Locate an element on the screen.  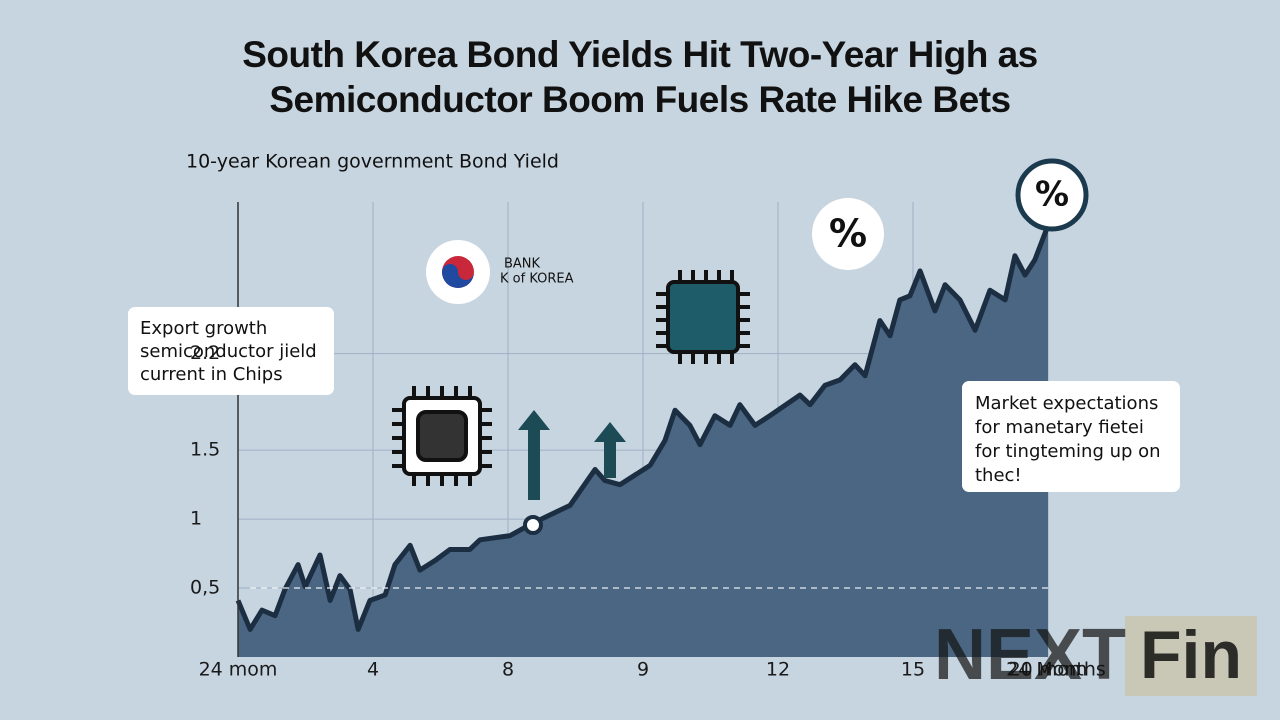
bank-label: K of KOREA is located at coordinates (537, 279).